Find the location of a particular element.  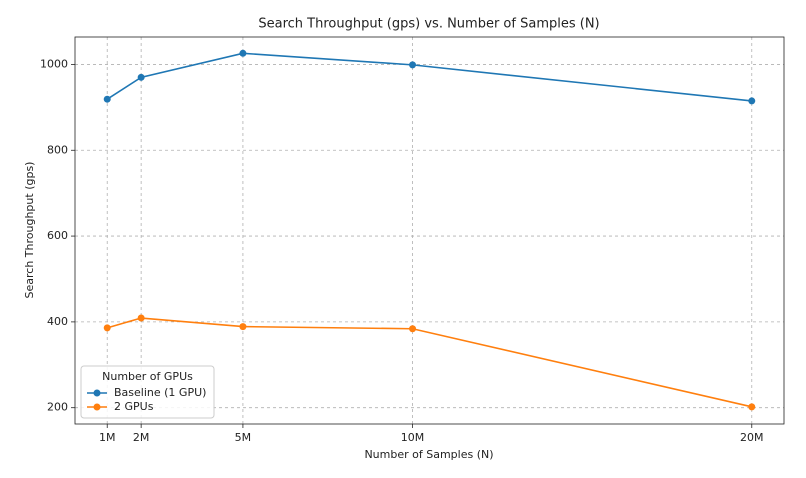

legend-box is located at coordinates (147, 392).